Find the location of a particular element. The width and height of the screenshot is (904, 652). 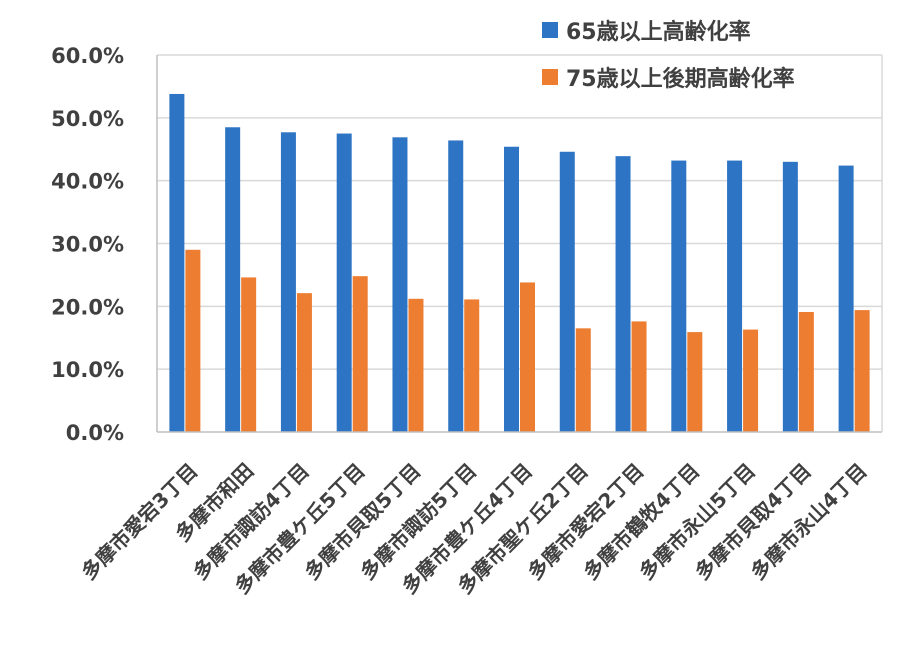

y-tick-label: 10.0% is located at coordinates (87, 370).